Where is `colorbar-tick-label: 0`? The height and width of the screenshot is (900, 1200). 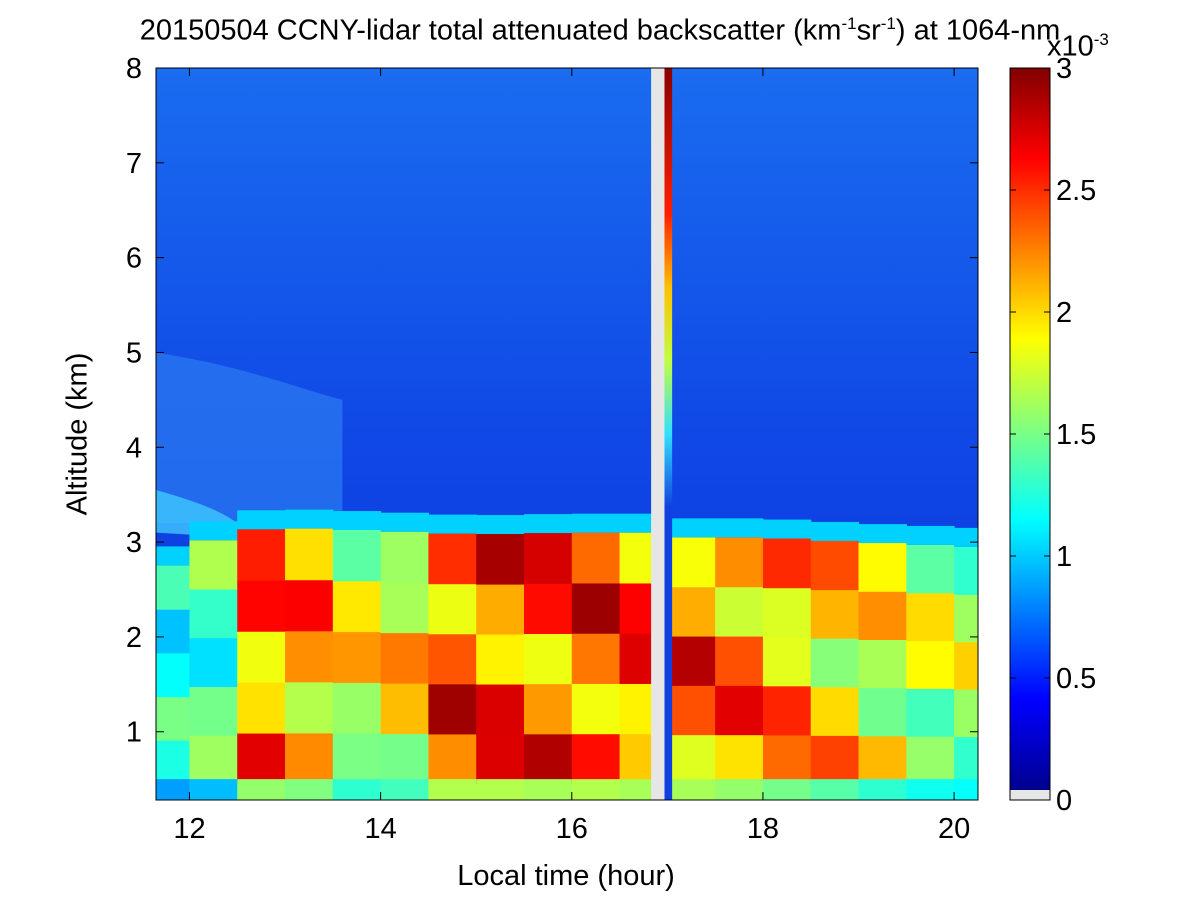 colorbar-tick-label: 0 is located at coordinates (1064, 801).